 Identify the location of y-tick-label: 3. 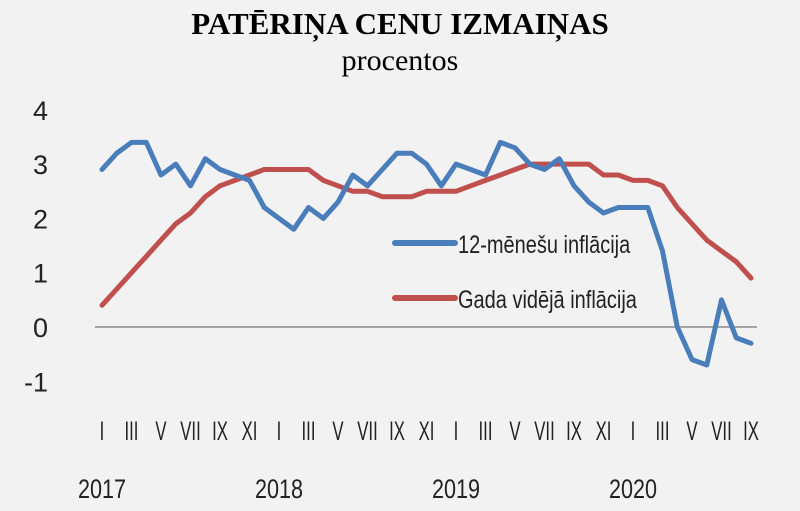
(40, 165).